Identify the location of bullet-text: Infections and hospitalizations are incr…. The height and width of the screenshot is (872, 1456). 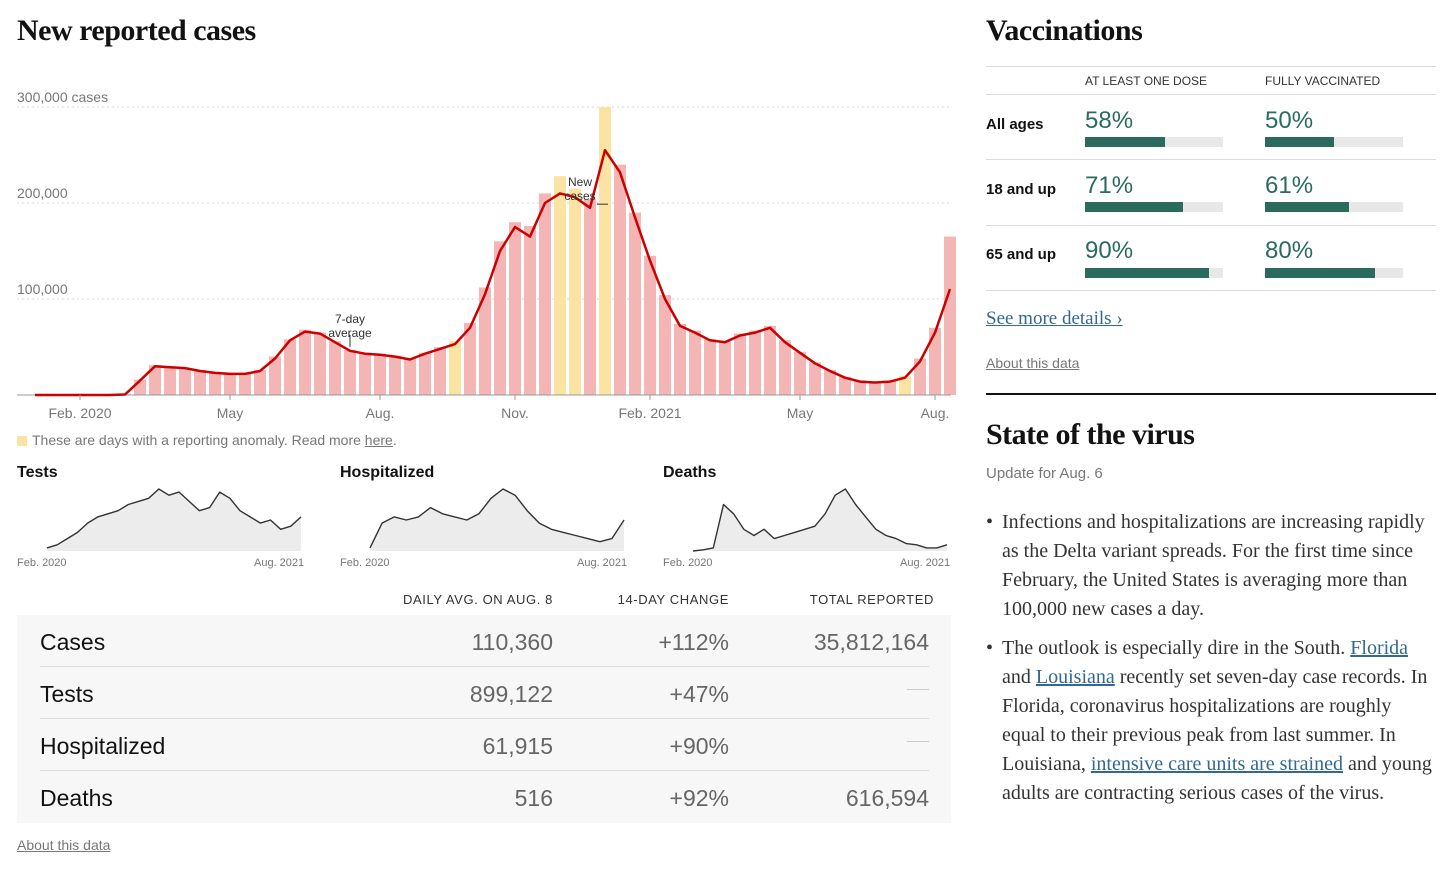
(1213, 565).